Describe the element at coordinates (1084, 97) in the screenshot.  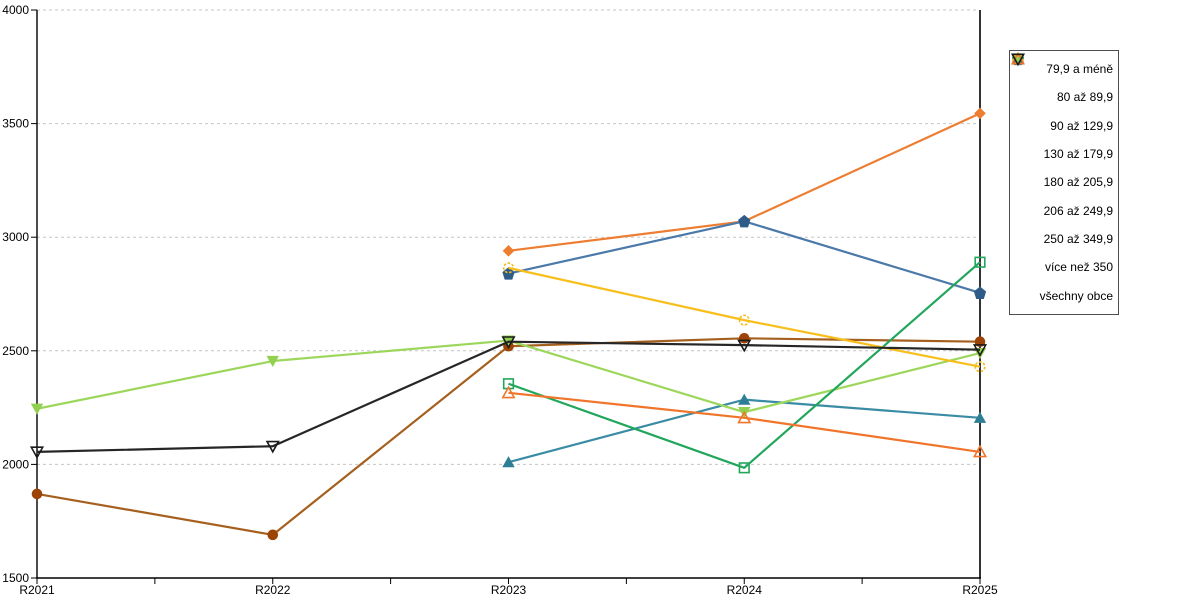
I see `legend-label: 80 až 89,9` at that location.